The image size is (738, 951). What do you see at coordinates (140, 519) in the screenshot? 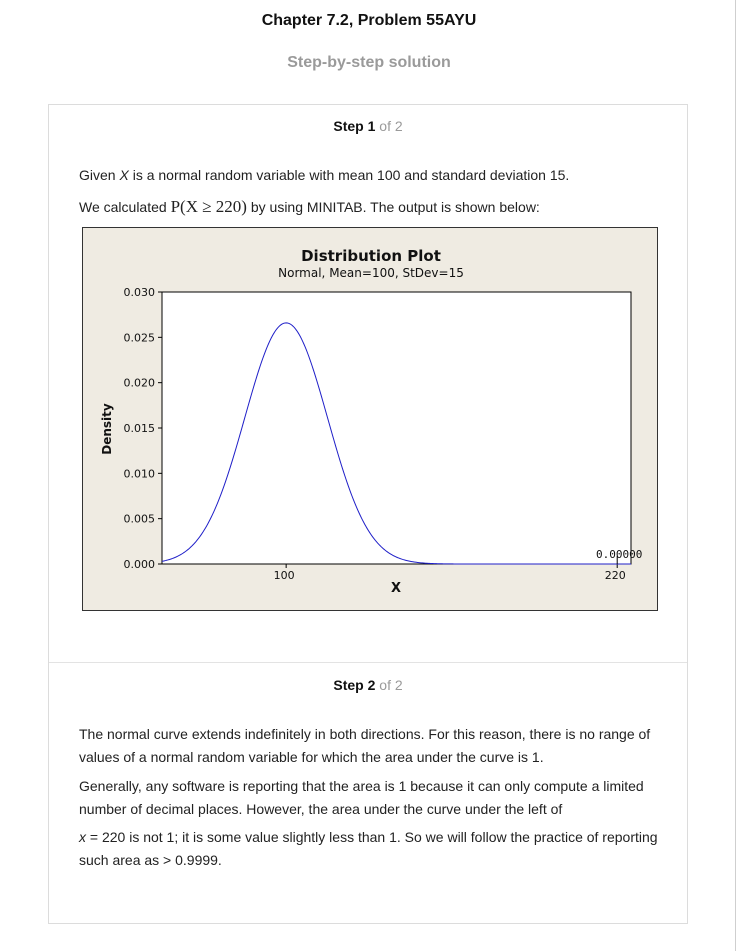
I see `y-tick-label: 0.005` at bounding box center [140, 519].